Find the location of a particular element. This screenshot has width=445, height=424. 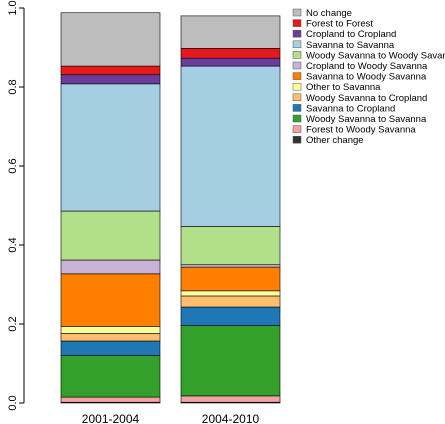

legend-label: Other change is located at coordinates (335, 140).